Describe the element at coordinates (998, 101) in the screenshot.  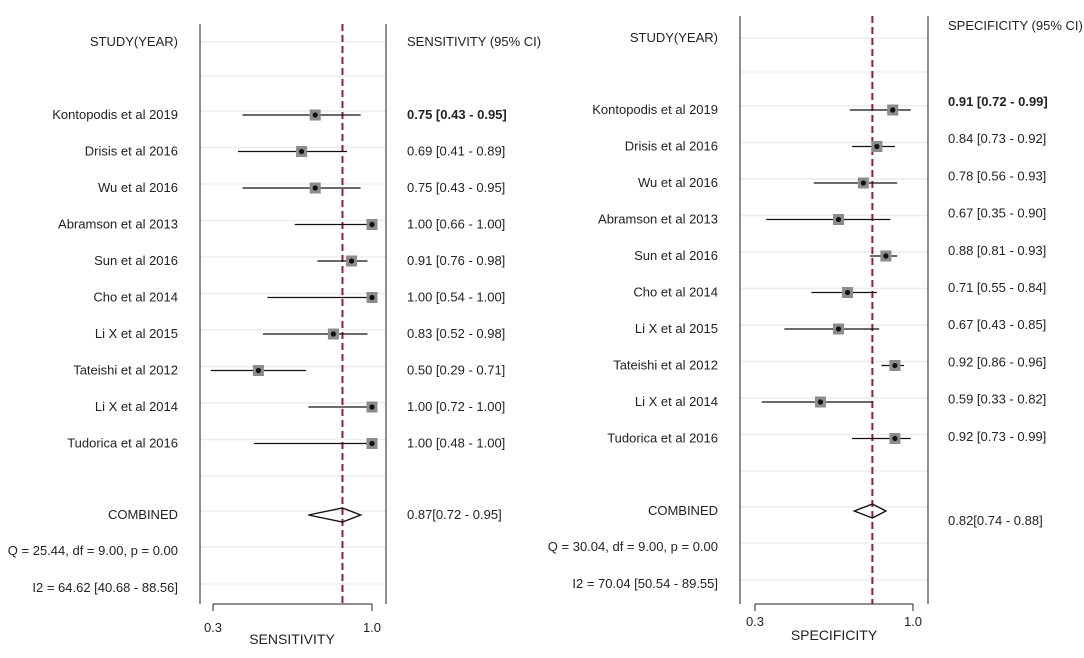
I see `ci-value: 0.91 [0.72 - 0.99]` at that location.